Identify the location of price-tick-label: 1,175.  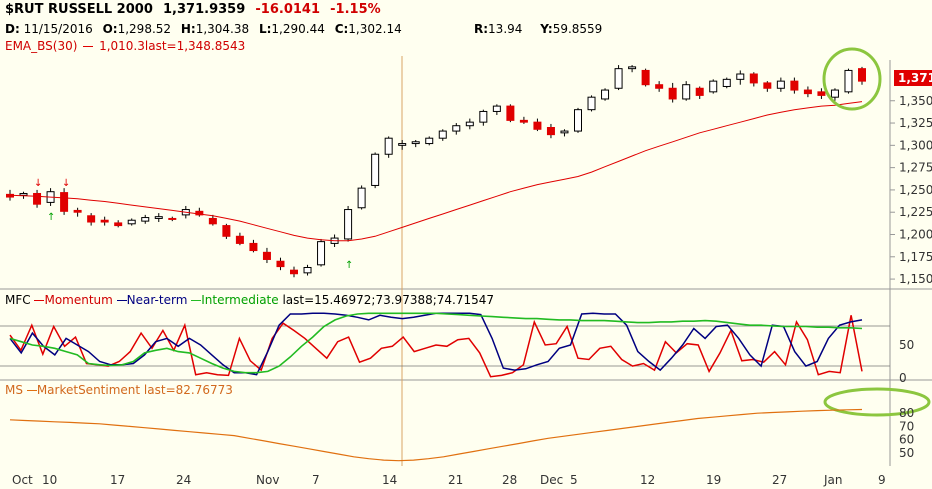
(915, 257).